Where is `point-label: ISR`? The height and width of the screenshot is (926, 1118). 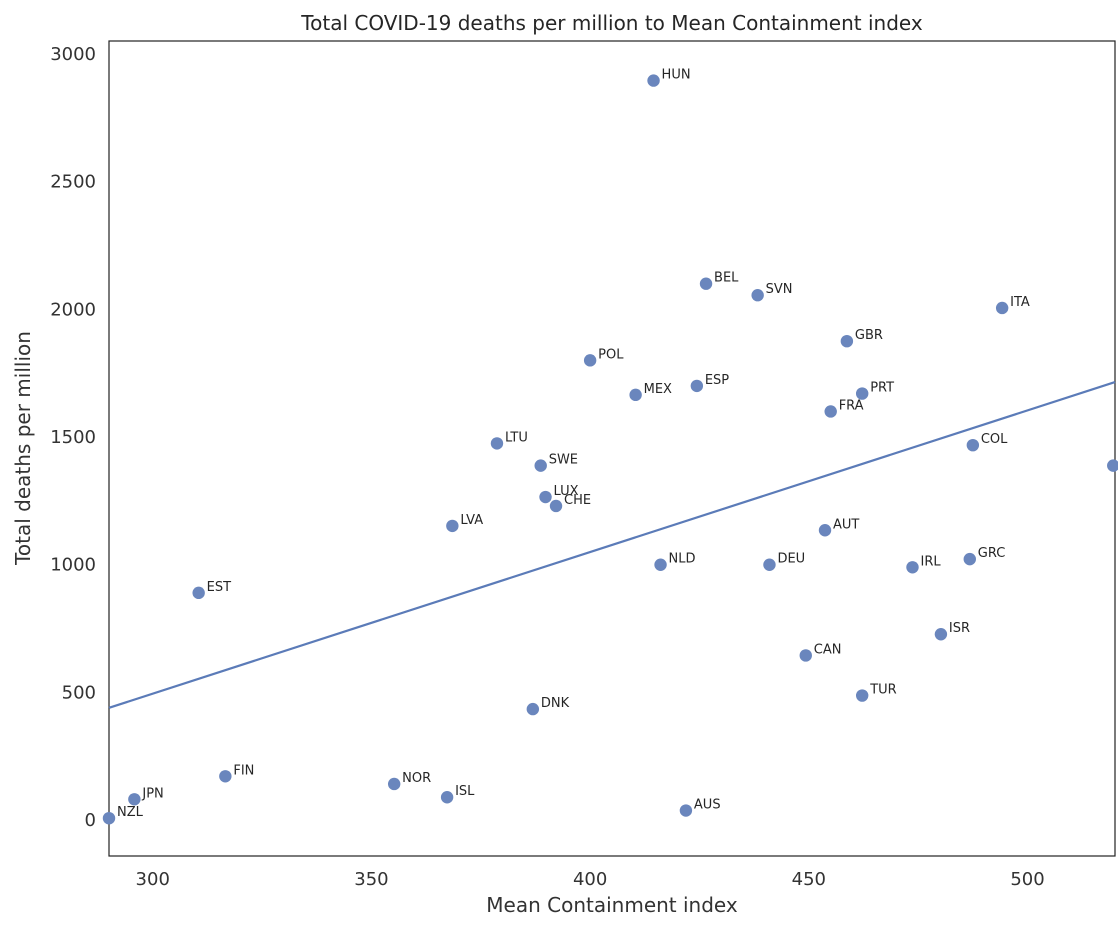
point-label: ISR is located at coordinates (959, 628).